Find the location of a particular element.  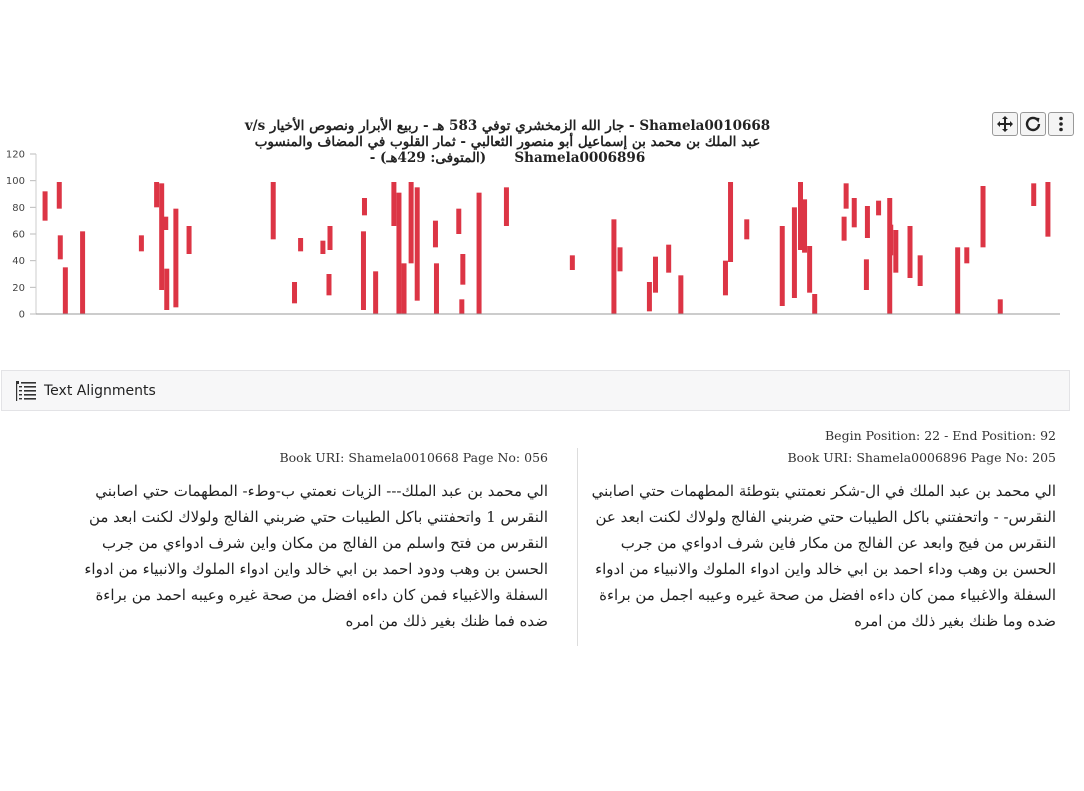

text-alignments-label: Text Alignments is located at coordinates (100, 390).